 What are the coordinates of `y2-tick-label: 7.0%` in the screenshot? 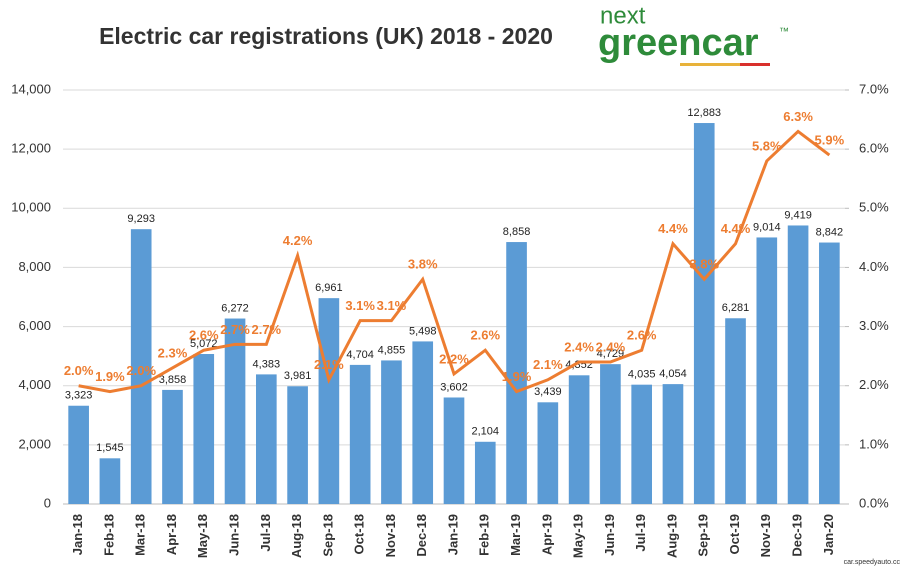 It's located at (874, 88).